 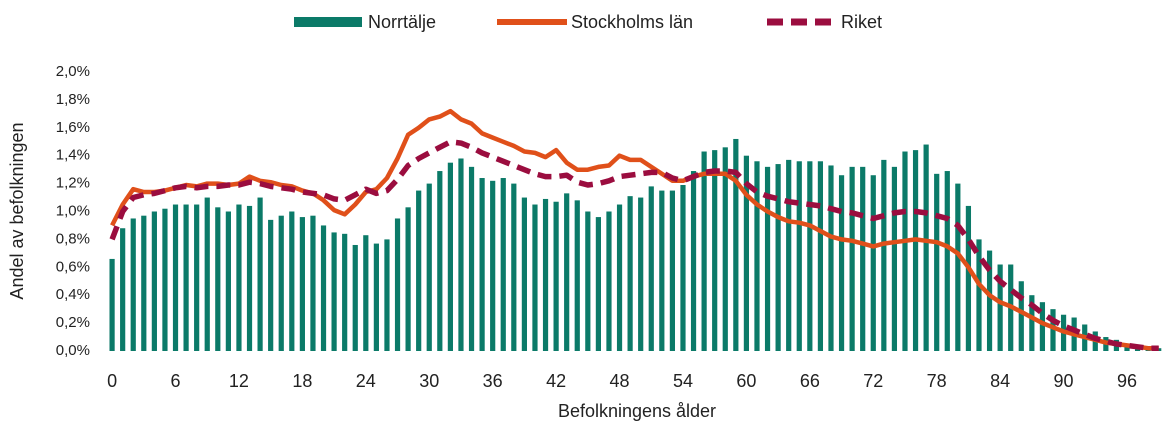 What do you see at coordinates (73, 210) in the screenshot?
I see `y-tick-label: 1,0%` at bounding box center [73, 210].